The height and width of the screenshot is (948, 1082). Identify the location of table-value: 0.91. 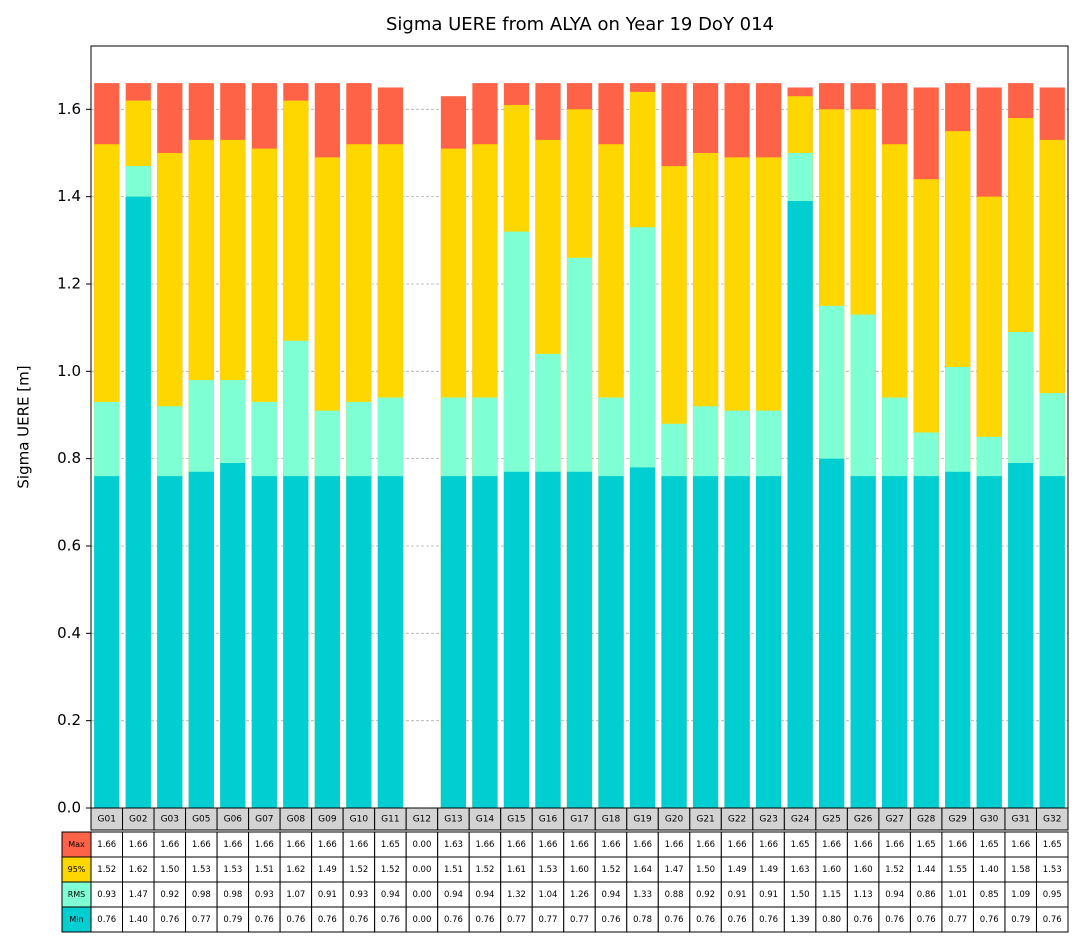
(768, 895).